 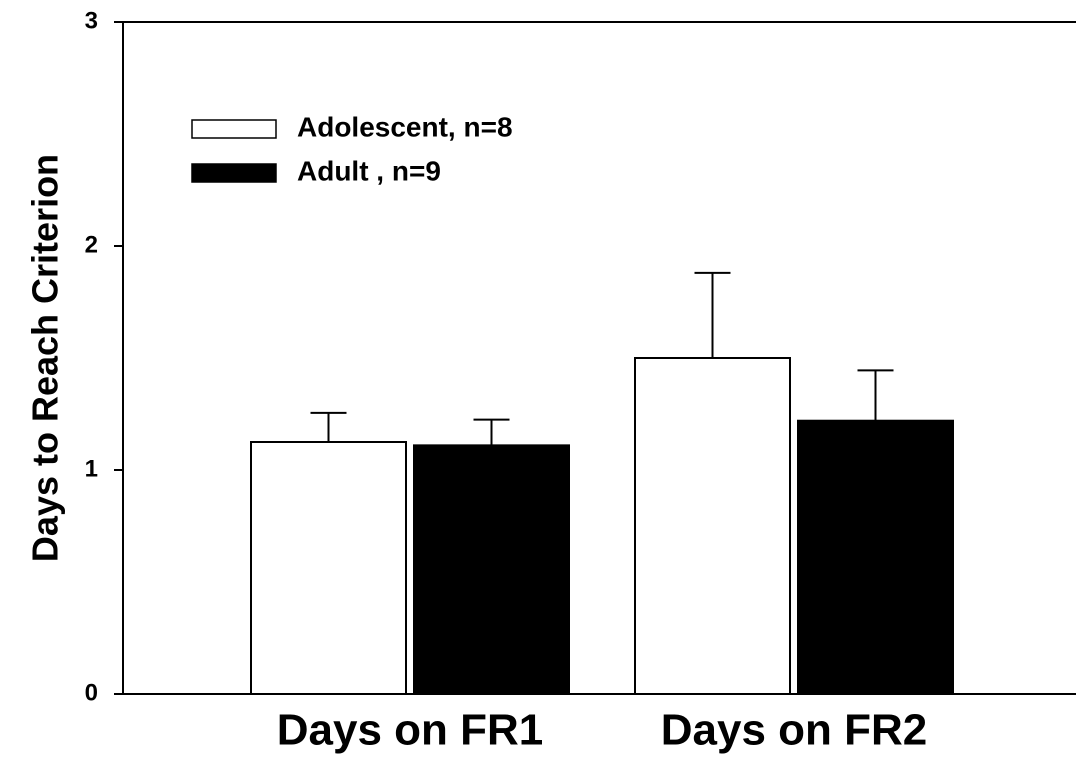 I want to click on y-tick-label: 1, so click(x=91, y=468).